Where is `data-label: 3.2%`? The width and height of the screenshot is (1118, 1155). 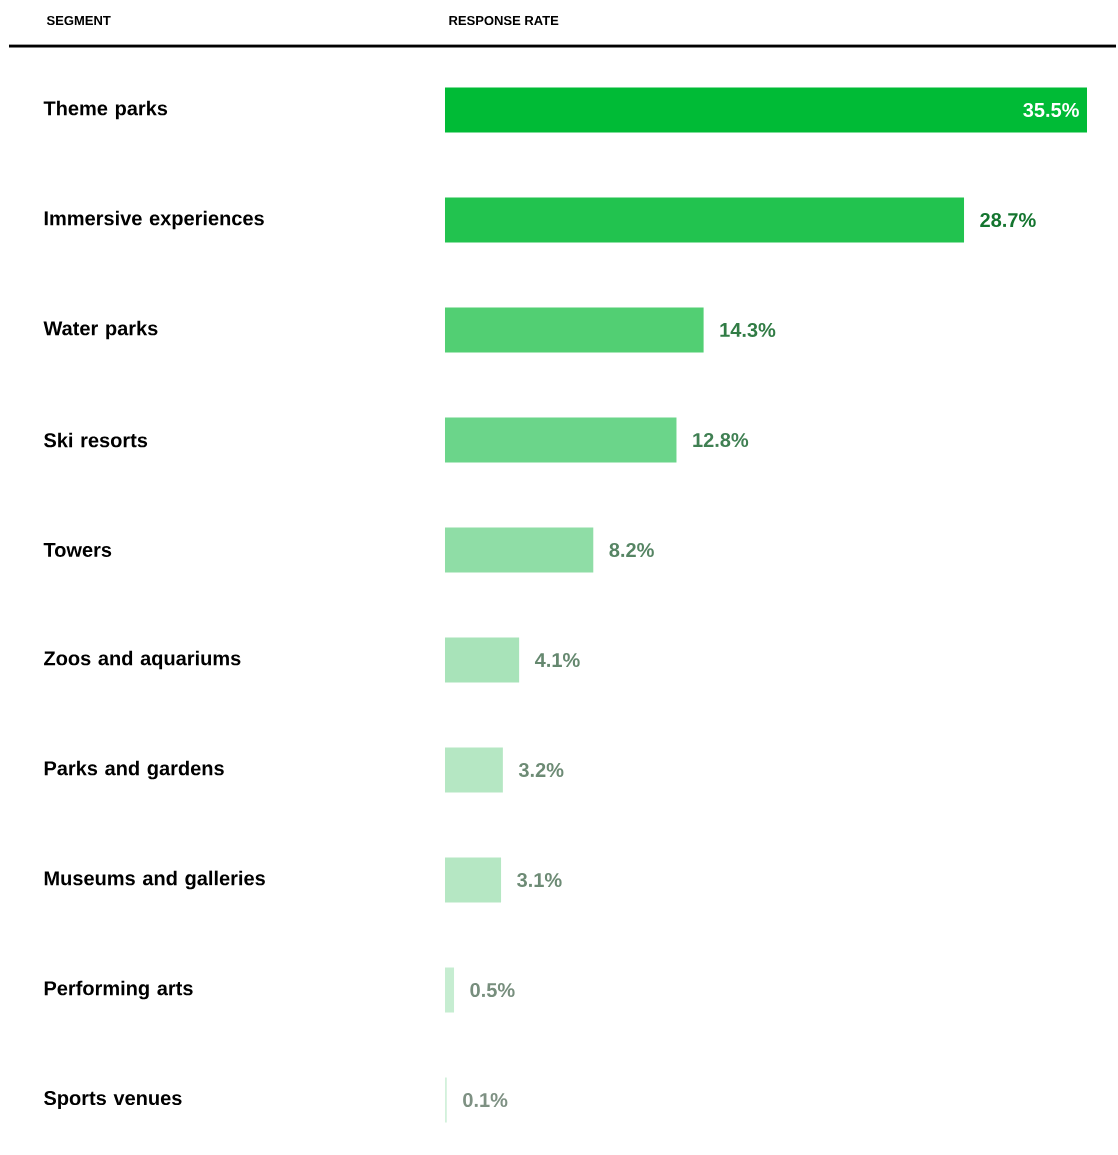 data-label: 3.2% is located at coordinates (541, 770).